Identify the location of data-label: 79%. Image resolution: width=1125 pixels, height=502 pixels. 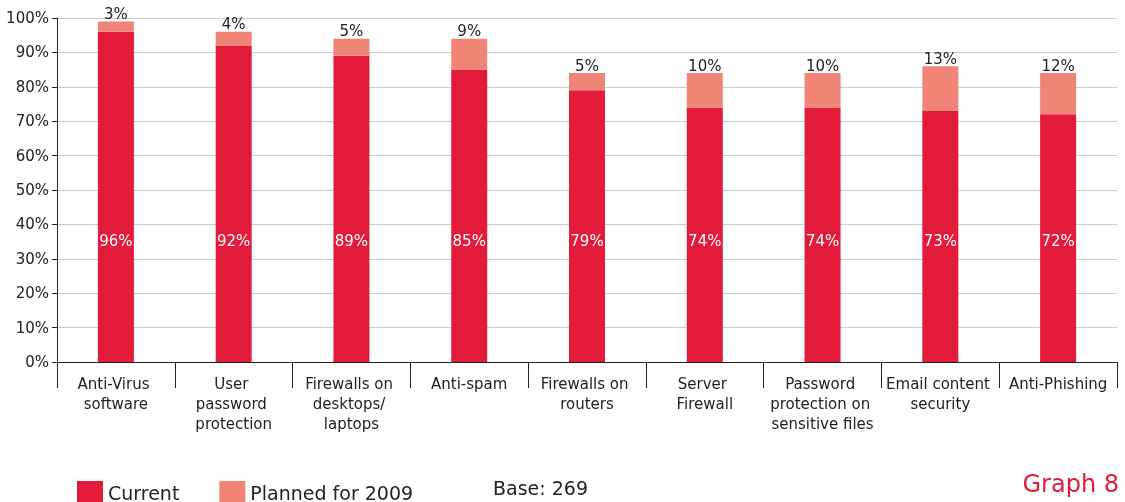
(587, 240).